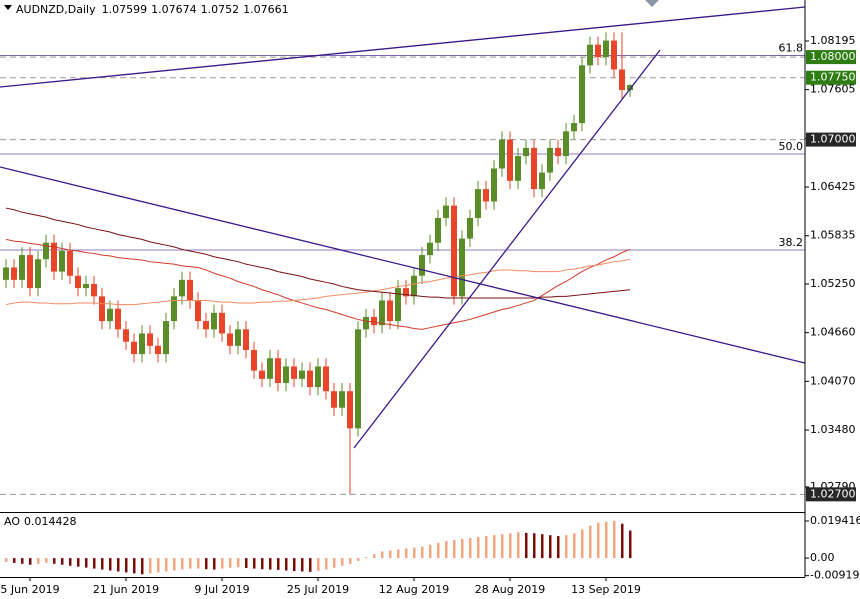 This screenshot has height=599, width=860. What do you see at coordinates (833, 332) in the screenshot?
I see `y-tick-label: 1.04660` at bounding box center [833, 332].